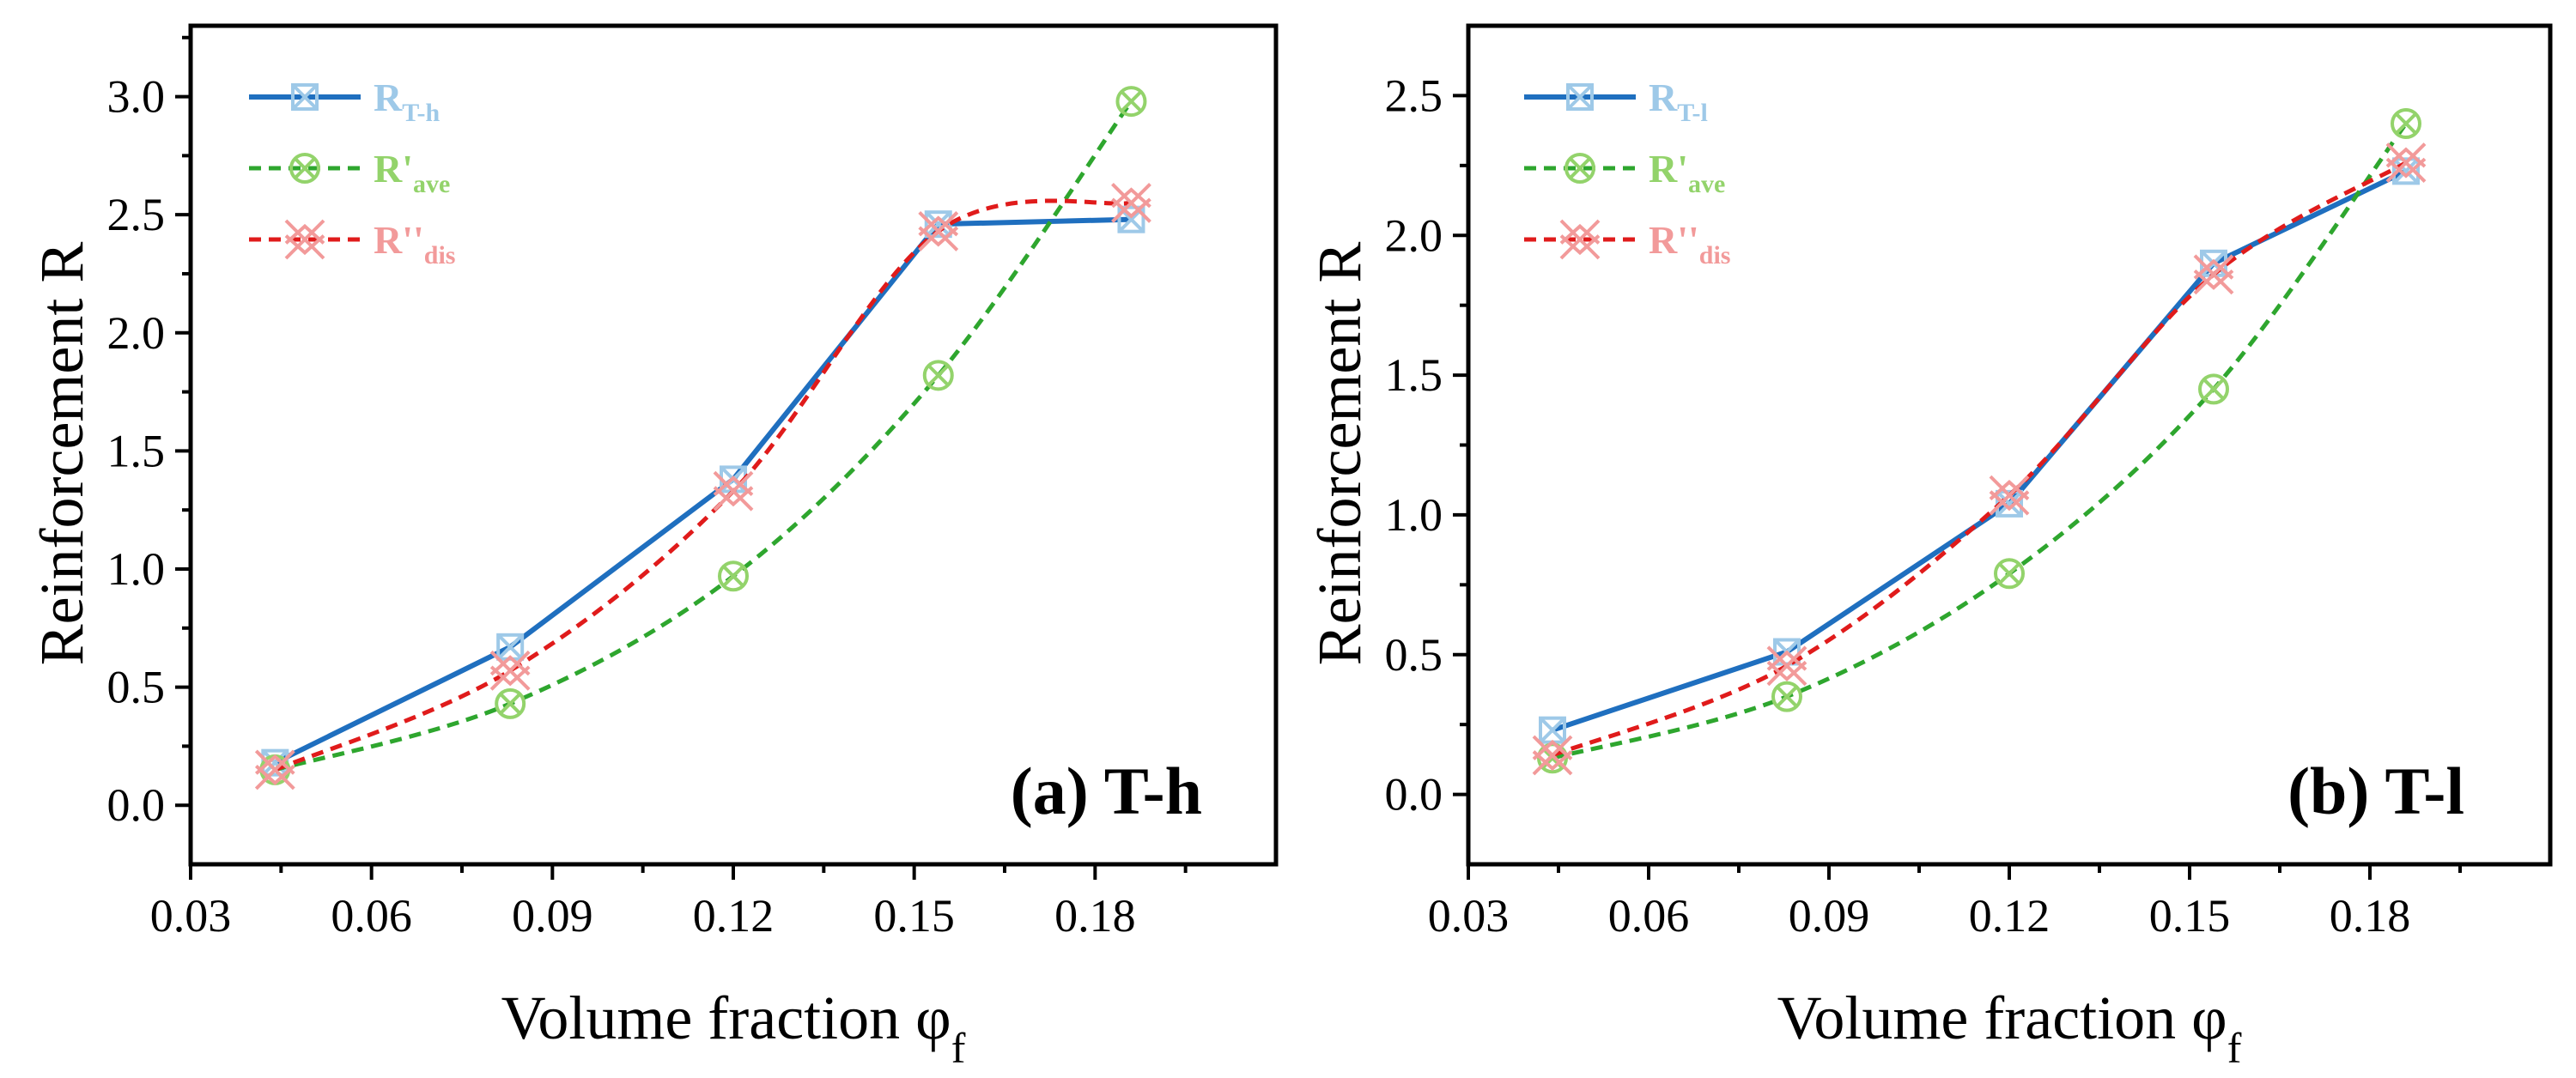 The height and width of the screenshot is (1078, 2576). Describe the element at coordinates (407, 101) in the screenshot. I see `legend-label: RT-h` at that location.